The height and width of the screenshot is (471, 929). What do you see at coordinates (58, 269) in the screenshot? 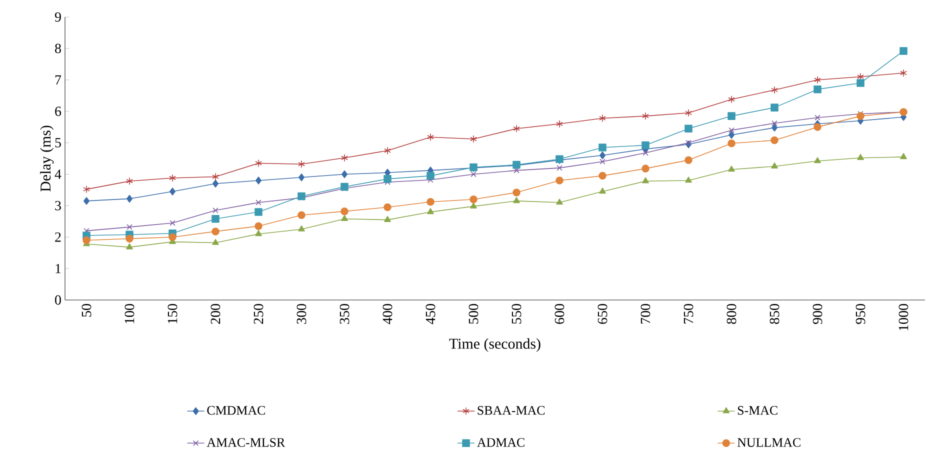
I see `y-tick-label: 1` at bounding box center [58, 269].